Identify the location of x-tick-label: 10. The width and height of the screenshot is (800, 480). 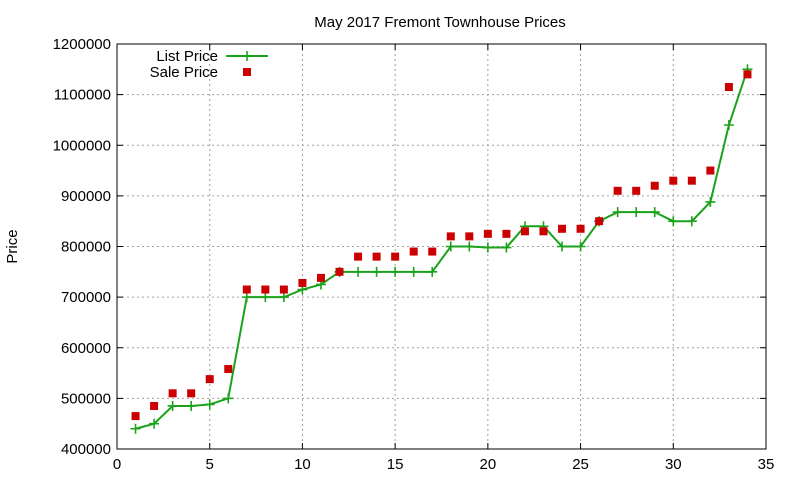
(302, 464).